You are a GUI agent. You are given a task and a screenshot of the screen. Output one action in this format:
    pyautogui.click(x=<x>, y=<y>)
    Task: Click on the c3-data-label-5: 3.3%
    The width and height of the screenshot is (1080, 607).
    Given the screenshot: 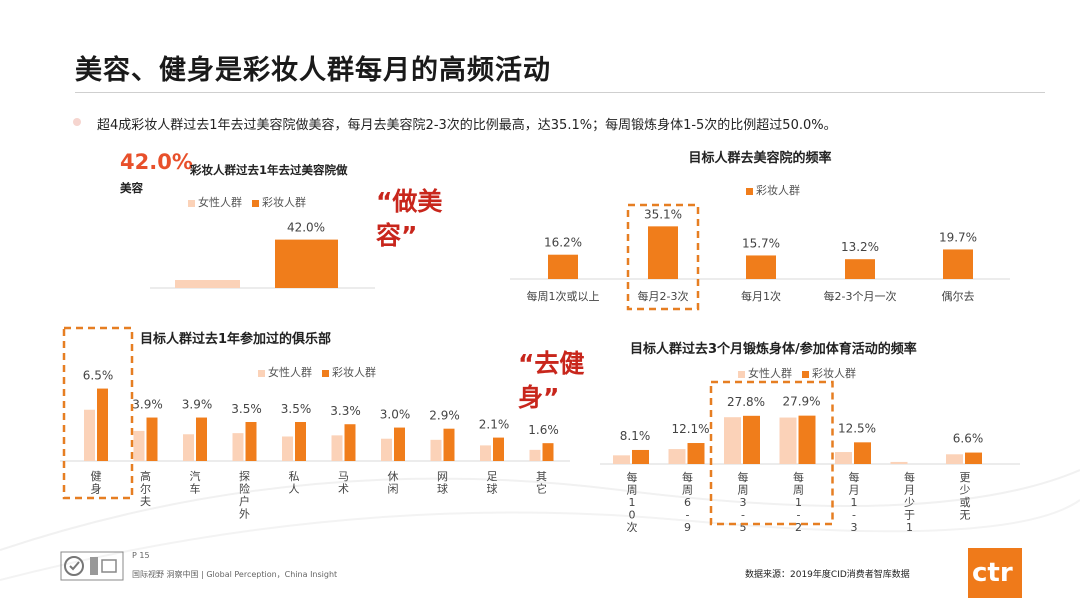 What is the action you would take?
    pyautogui.click(x=345, y=411)
    